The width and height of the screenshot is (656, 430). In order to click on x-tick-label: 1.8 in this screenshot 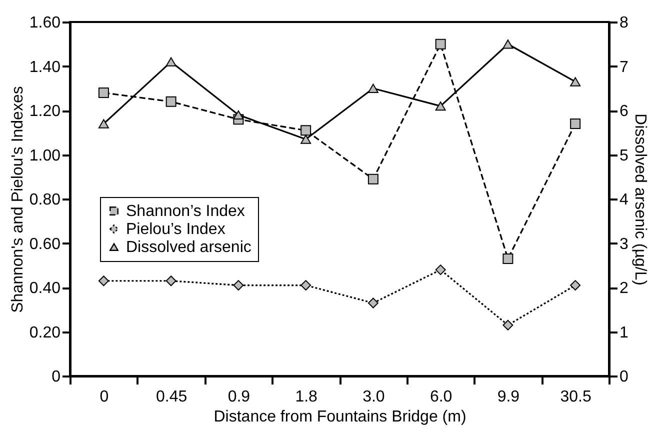, I will do `click(306, 397)`.